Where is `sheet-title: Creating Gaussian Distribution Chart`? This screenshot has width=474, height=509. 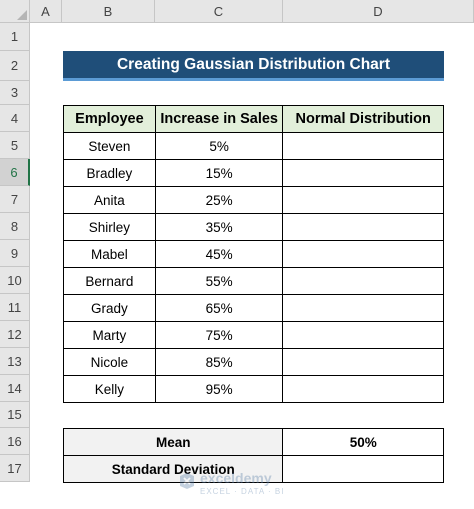 sheet-title: Creating Gaussian Distribution Chart is located at coordinates (253, 66).